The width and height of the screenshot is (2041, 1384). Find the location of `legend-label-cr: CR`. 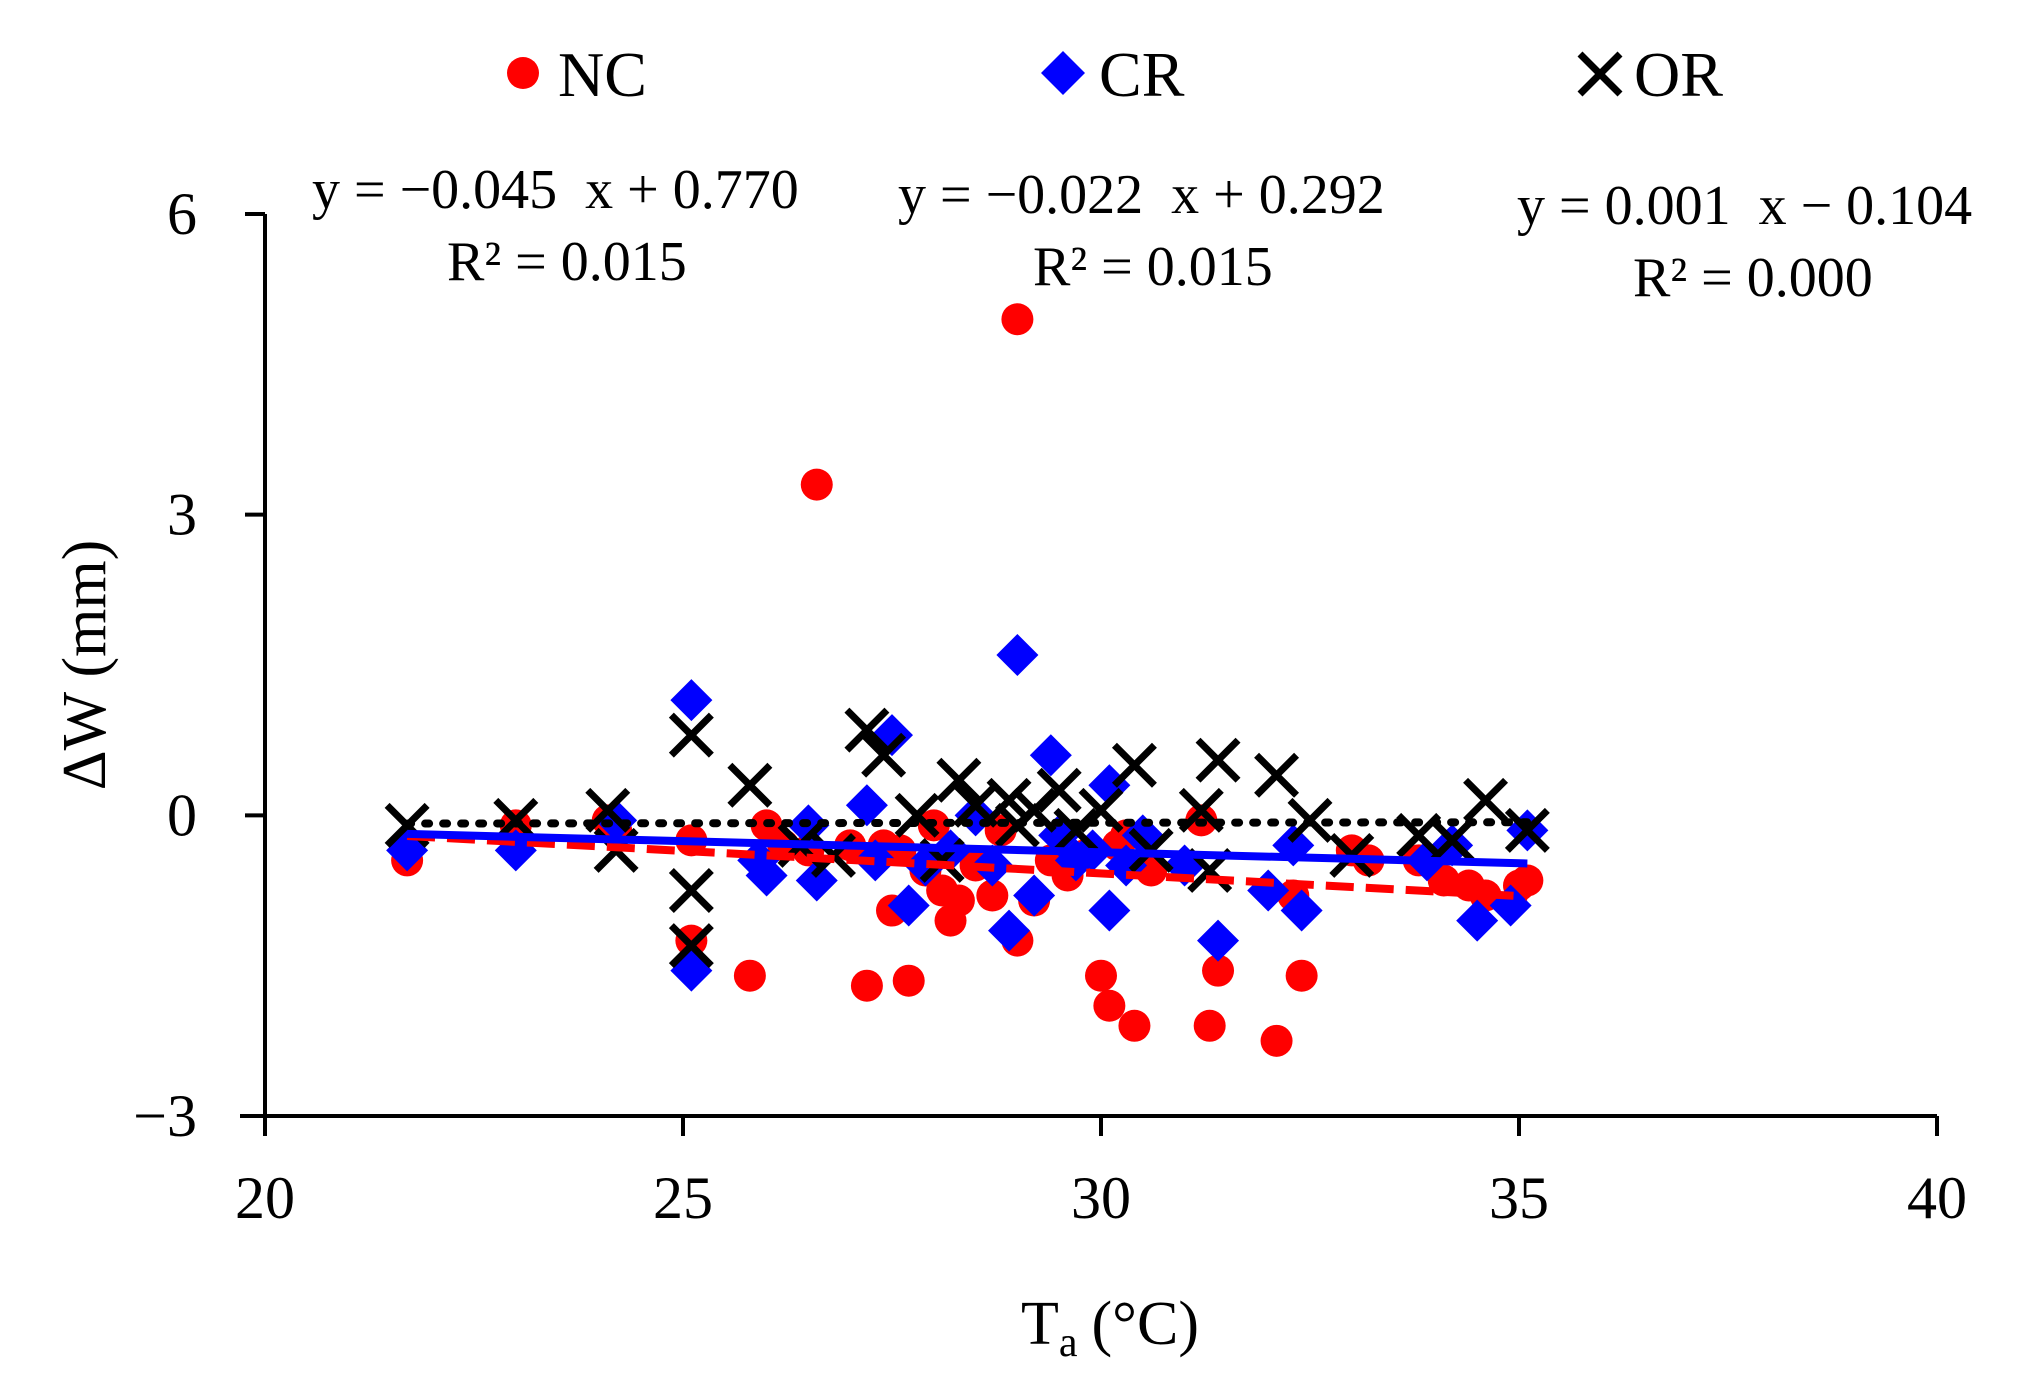

legend-label-cr: CR is located at coordinates (1142, 74).